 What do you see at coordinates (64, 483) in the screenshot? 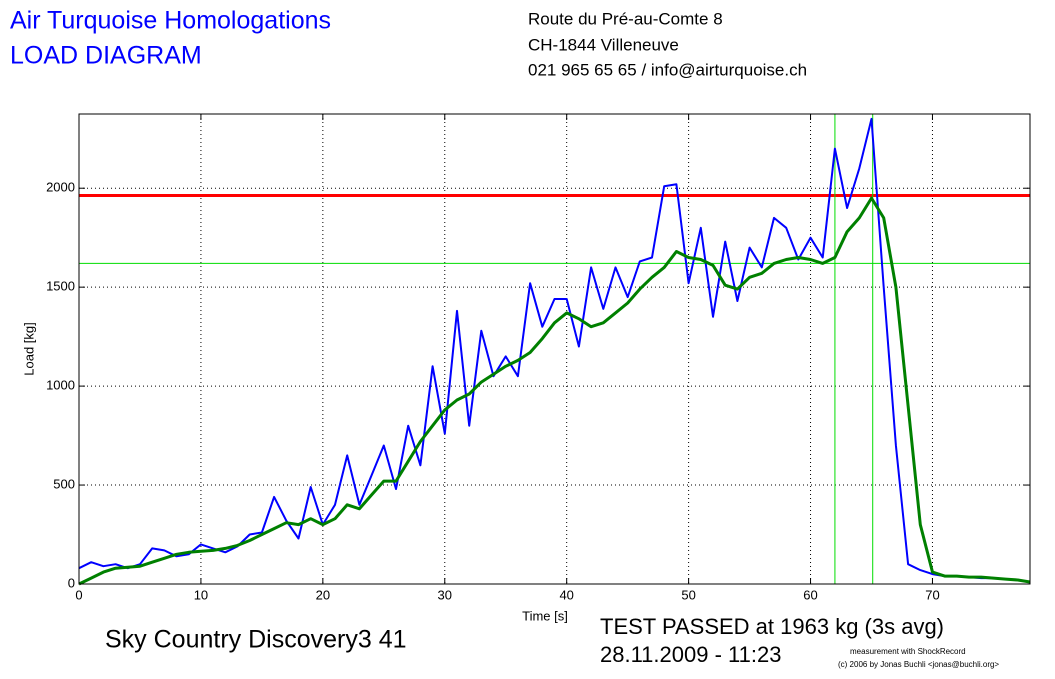
I see `y-tick-label: 500` at bounding box center [64, 483].